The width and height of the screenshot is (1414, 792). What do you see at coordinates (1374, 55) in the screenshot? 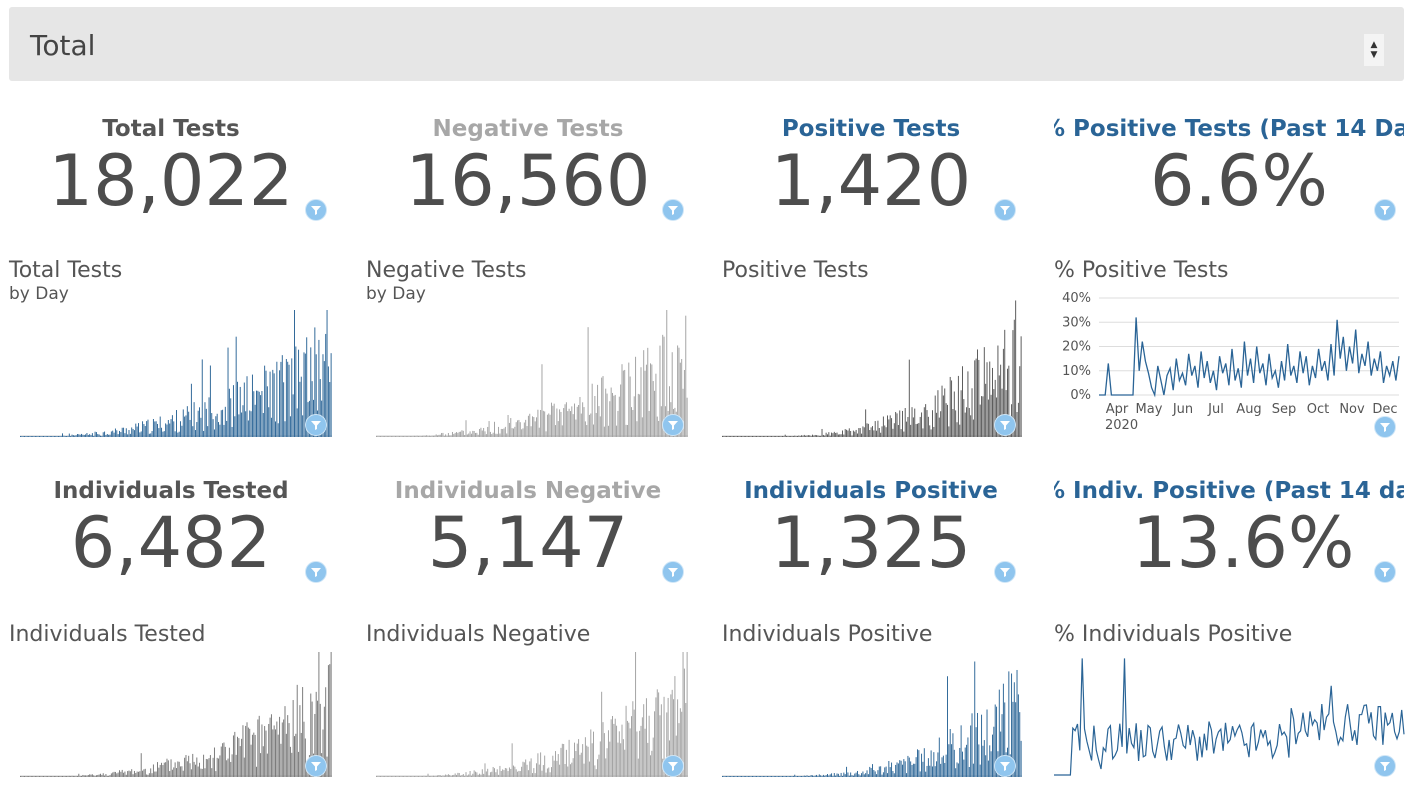
I see `spinner-down-icon: ▼` at bounding box center [1374, 55].